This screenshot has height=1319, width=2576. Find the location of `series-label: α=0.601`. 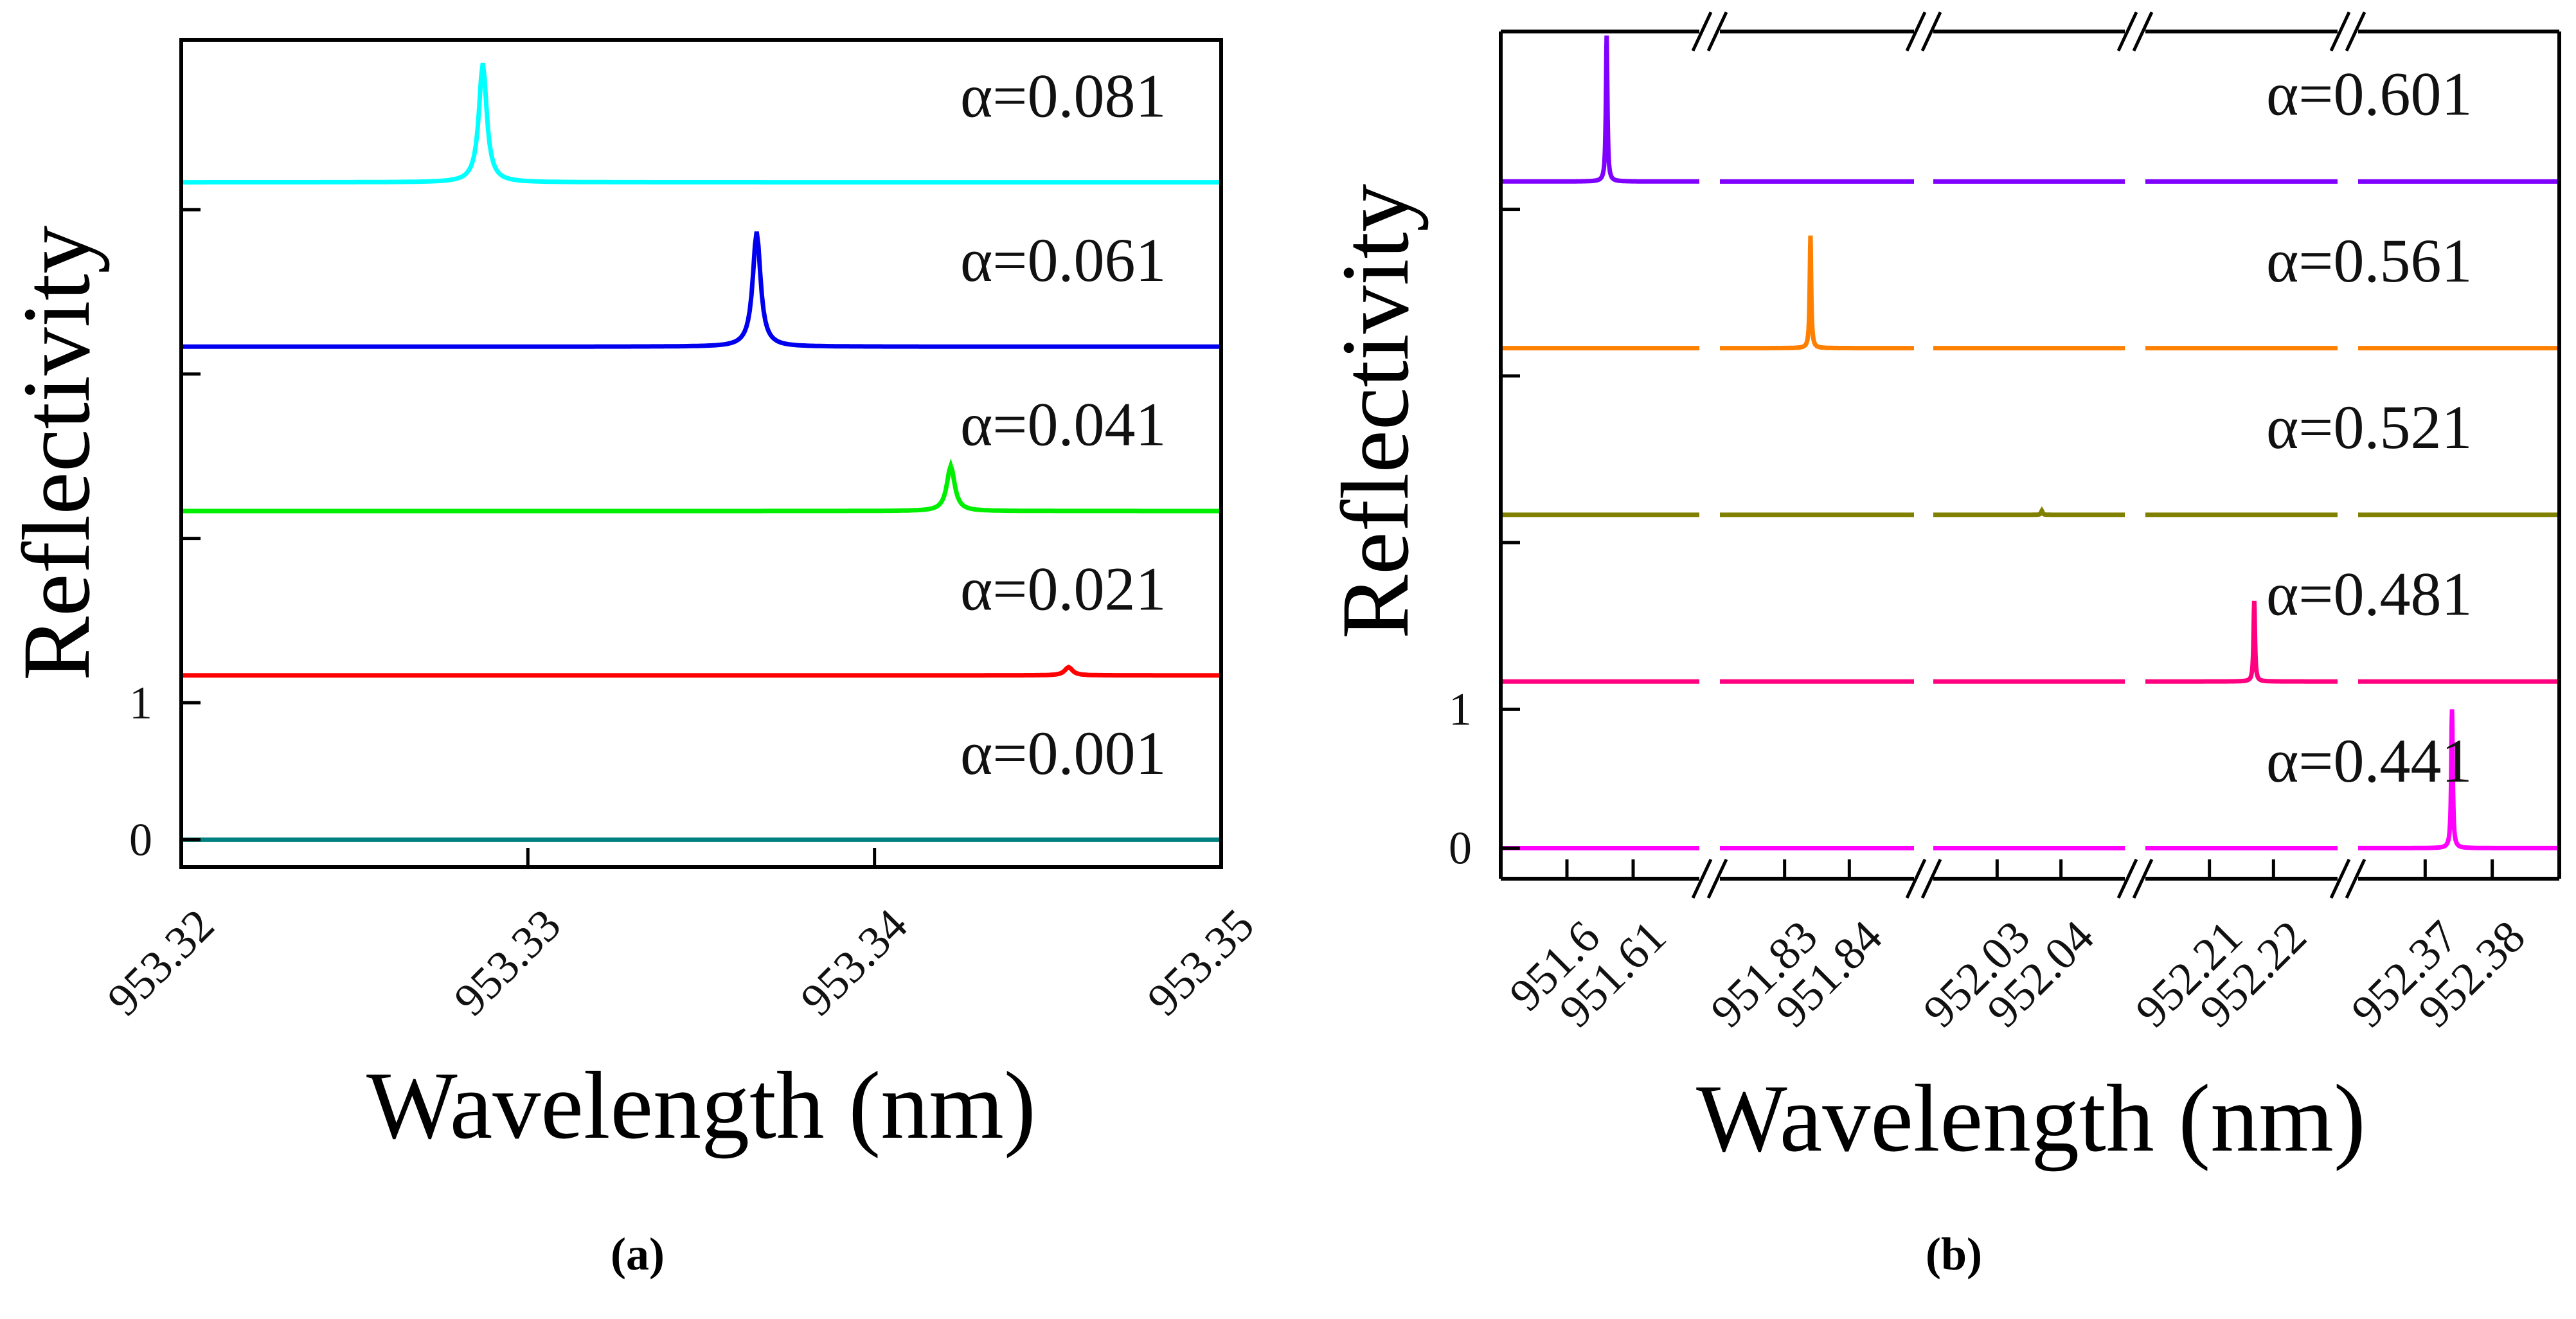

series-label: α=0.601 is located at coordinates (2369, 94).